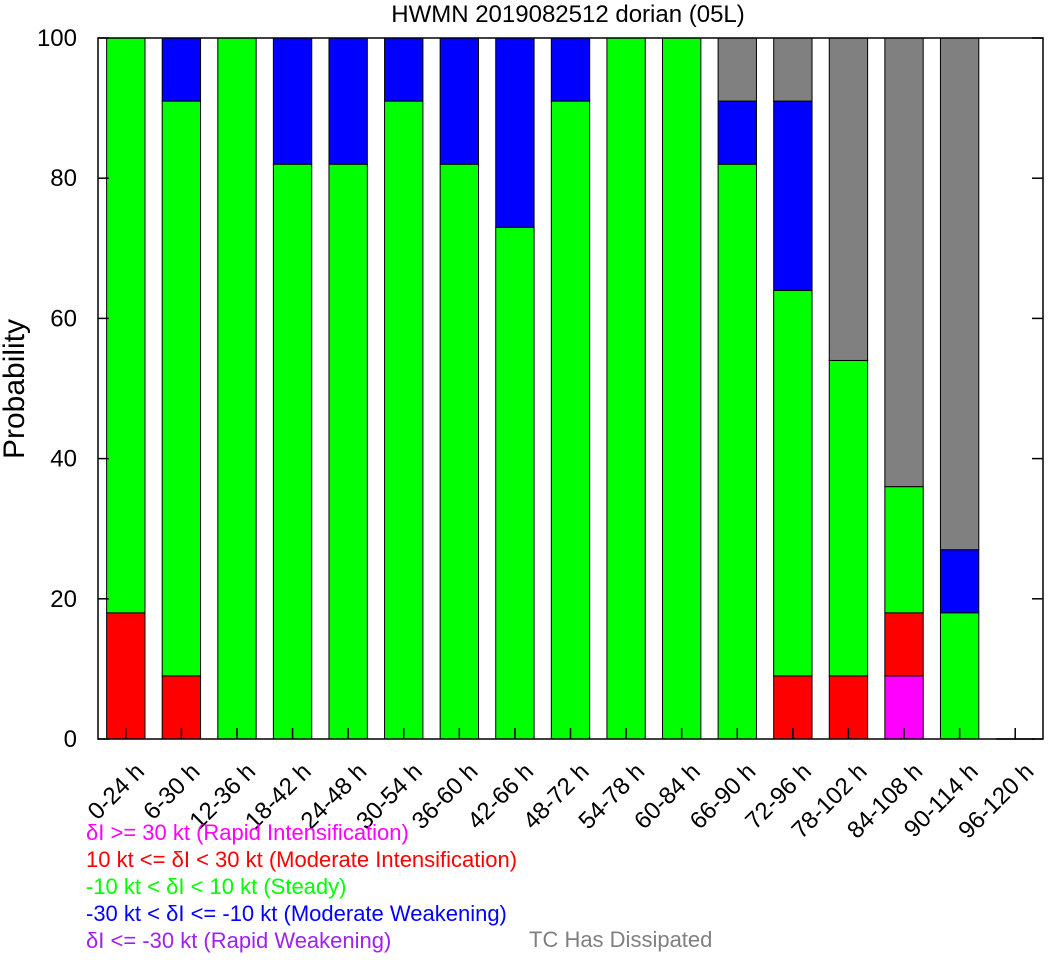 This screenshot has width=1057, height=960. I want to click on y-tick-label: 60, so click(63, 318).